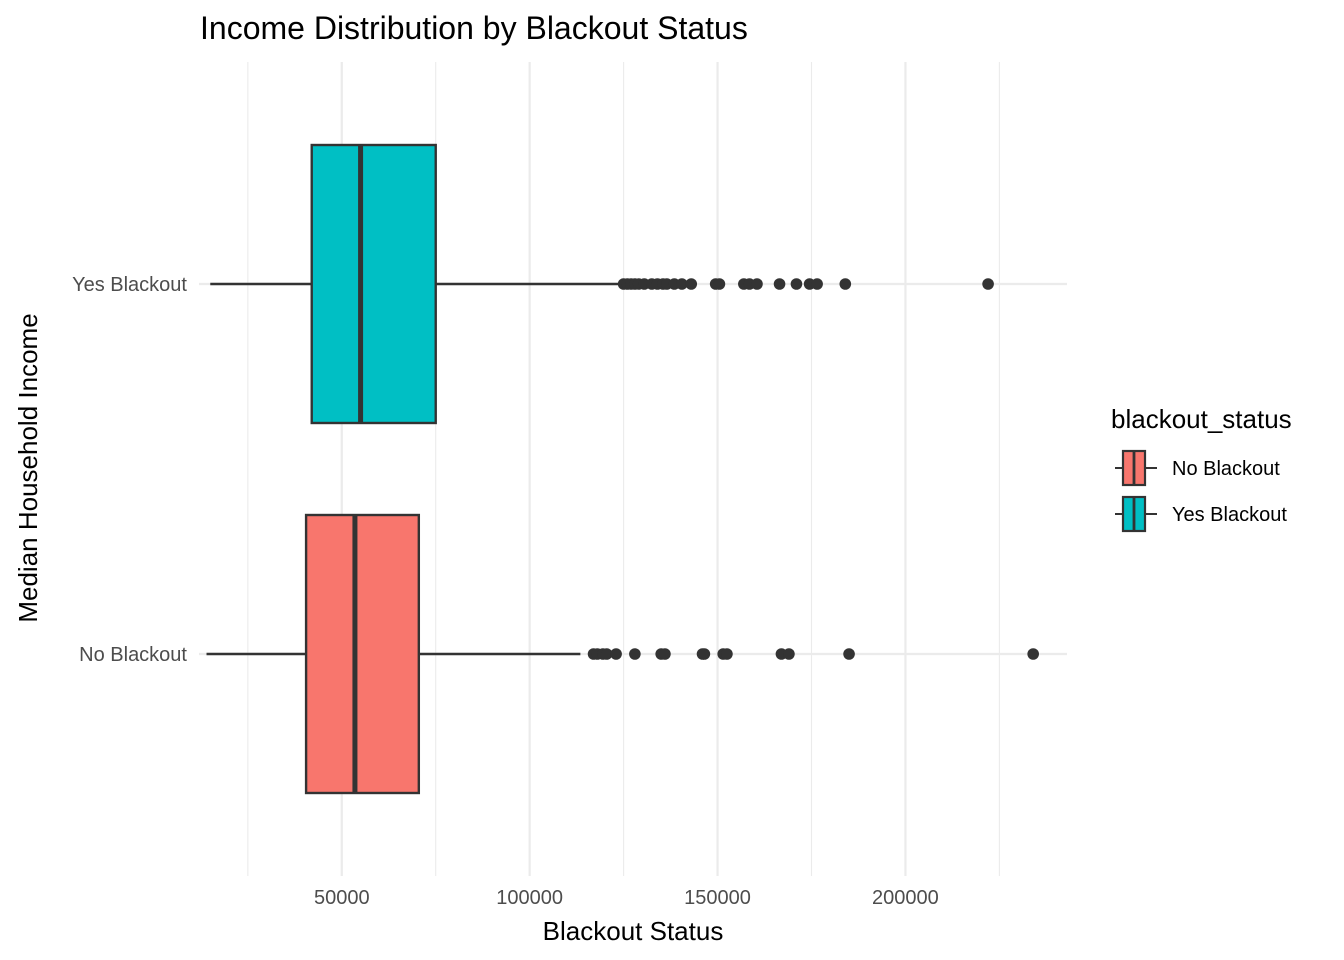 This screenshot has height=960, width=1344. What do you see at coordinates (633, 931) in the screenshot?
I see `x-axis-title: Blackout Status` at bounding box center [633, 931].